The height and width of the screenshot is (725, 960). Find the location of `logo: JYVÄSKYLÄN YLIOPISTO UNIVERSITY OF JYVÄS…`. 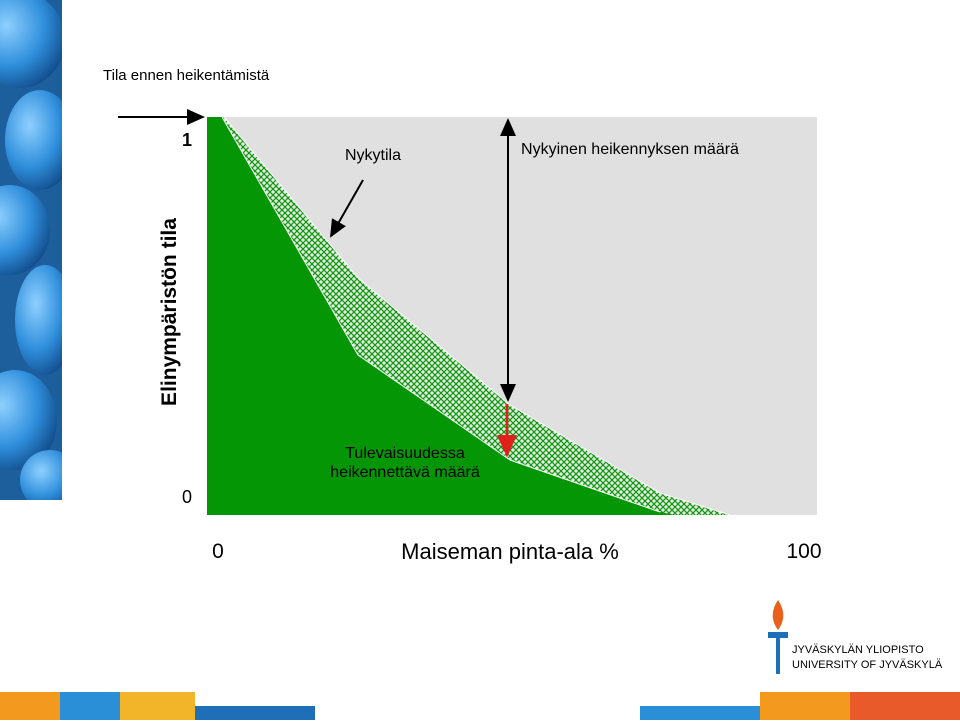

logo: JYVÄSKYLÄN YLIOPISTO UNIVERSITY OF JYVÄS… is located at coordinates (855, 637).